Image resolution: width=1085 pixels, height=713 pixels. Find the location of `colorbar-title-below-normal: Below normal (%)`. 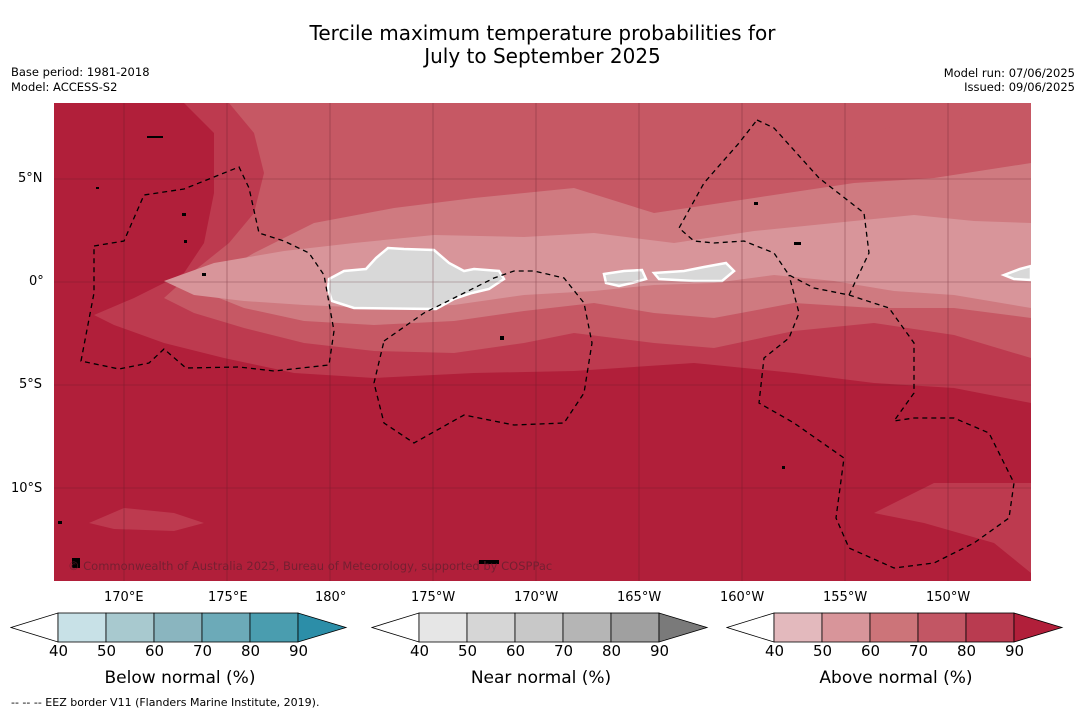

colorbar-title-below-normal: Below normal (%) is located at coordinates (180, 678).